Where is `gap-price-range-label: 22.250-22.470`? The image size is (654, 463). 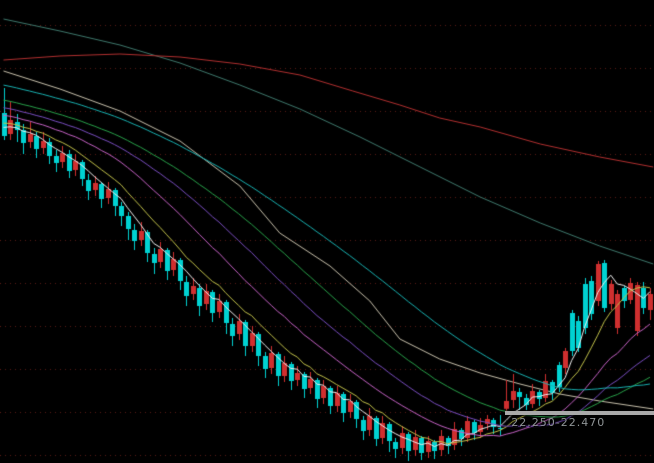
gap-price-range-label: 22.250-22.470 is located at coordinates (558, 422).